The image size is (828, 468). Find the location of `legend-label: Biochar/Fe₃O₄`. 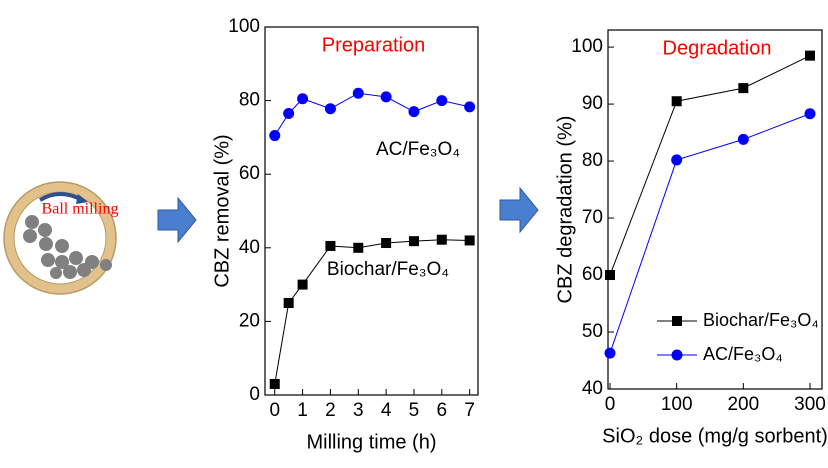

legend-label: Biochar/Fe₃O₄ is located at coordinates (761, 320).